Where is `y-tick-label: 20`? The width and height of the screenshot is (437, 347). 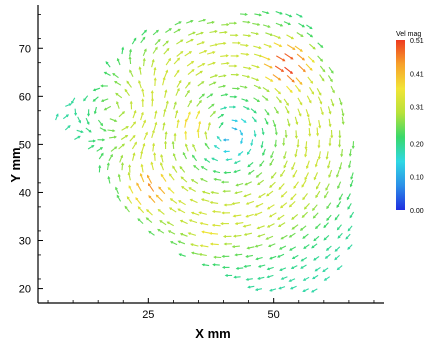
y-tick-label: 20 is located at coordinates (25, 290).